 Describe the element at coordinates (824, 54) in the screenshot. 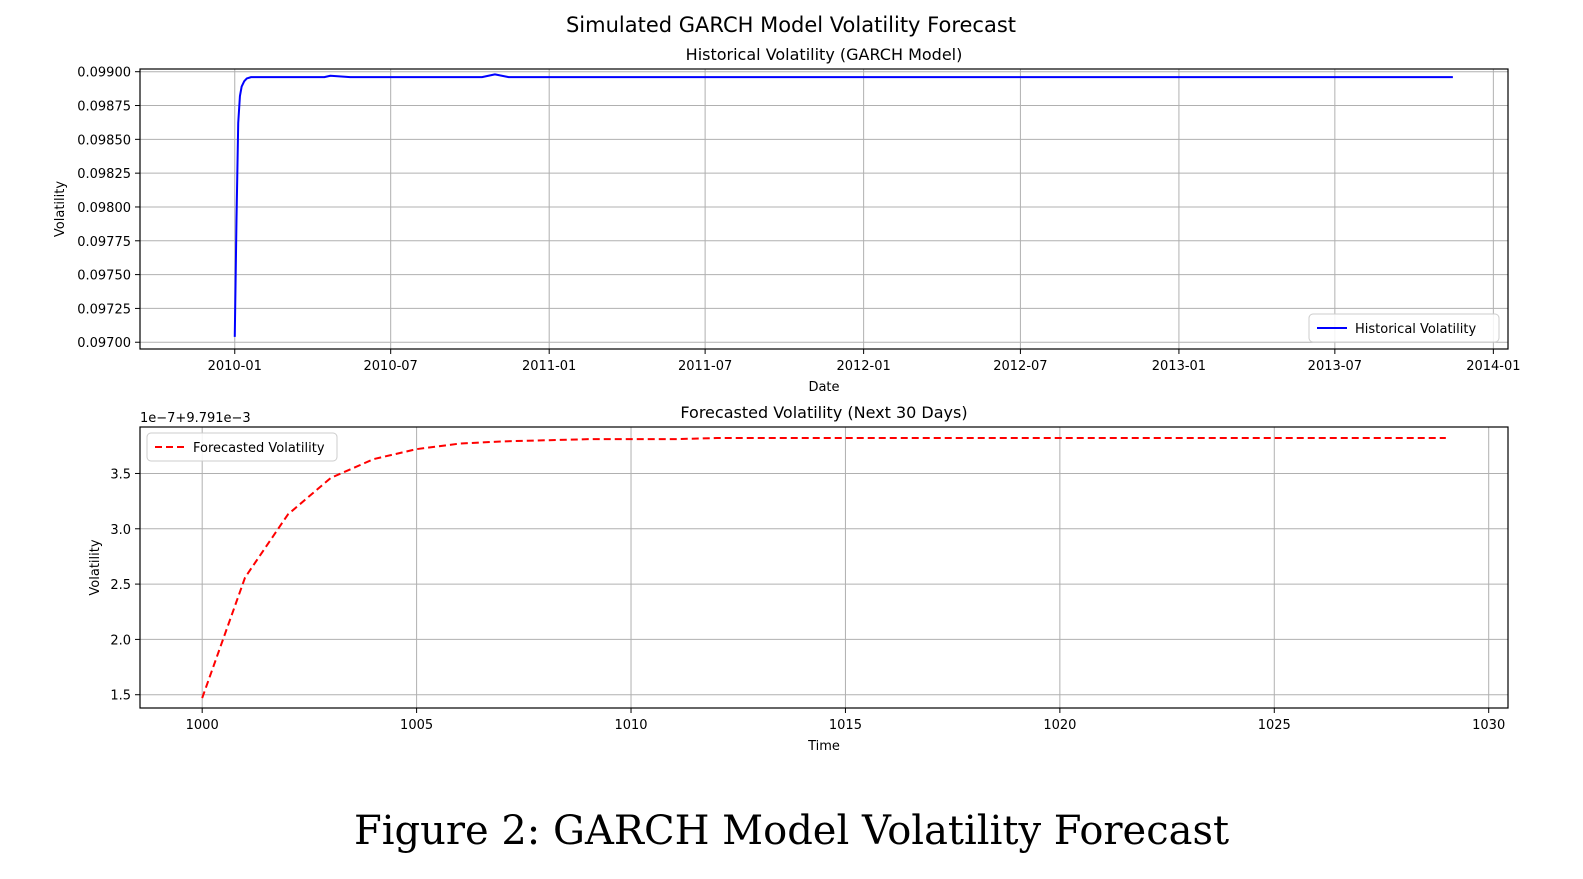

I see `chart-title: Historical Volatility (GARCH Model)` at that location.